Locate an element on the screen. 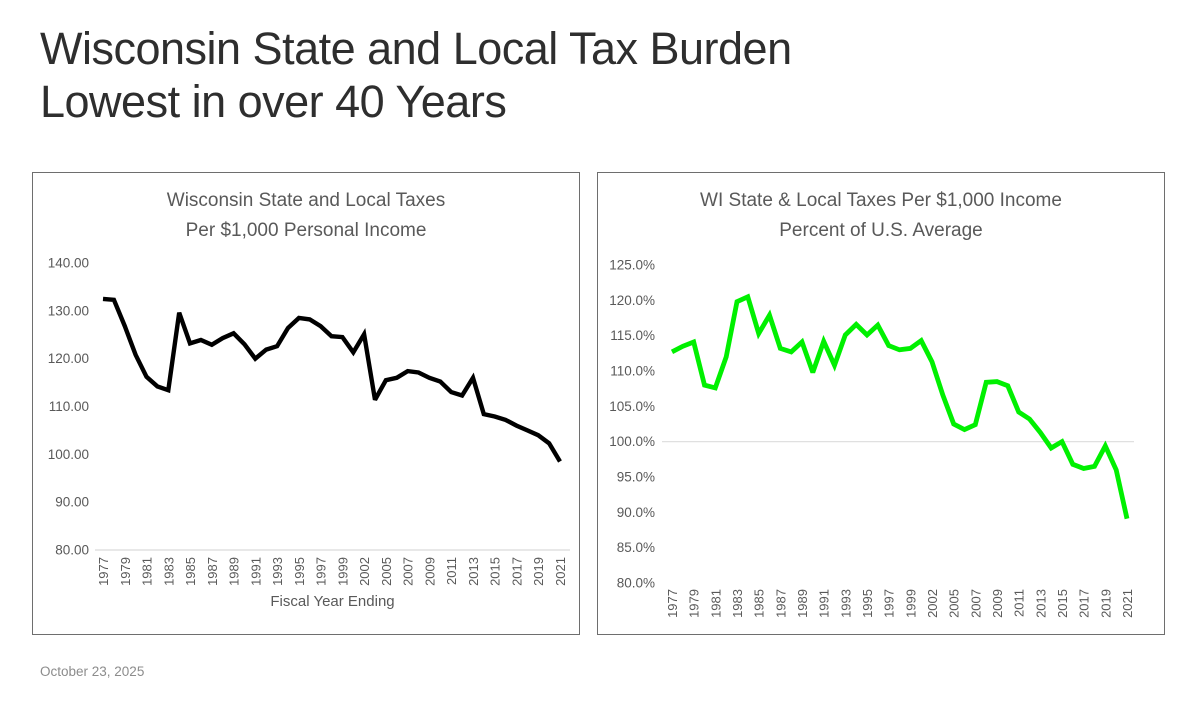 This screenshot has height=723, width=1200. y-tick-label: 80.0% is located at coordinates (636, 582).